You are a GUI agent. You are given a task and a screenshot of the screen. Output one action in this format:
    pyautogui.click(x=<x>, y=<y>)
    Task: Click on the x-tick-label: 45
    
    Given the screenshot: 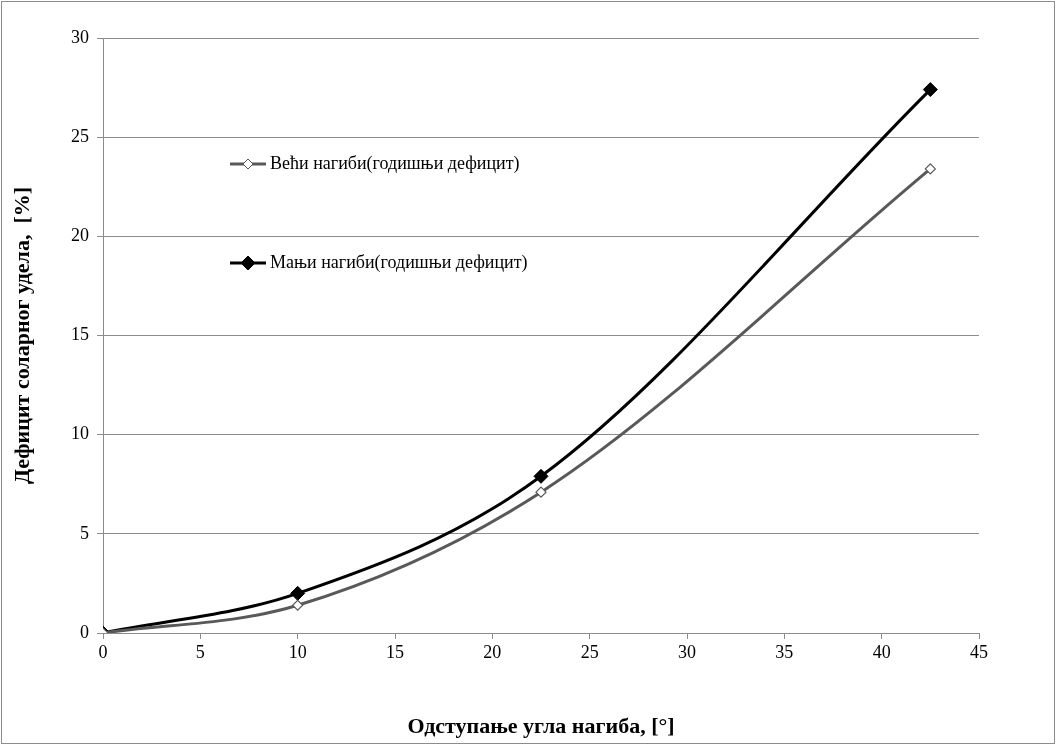 What is the action you would take?
    pyautogui.click(x=979, y=651)
    